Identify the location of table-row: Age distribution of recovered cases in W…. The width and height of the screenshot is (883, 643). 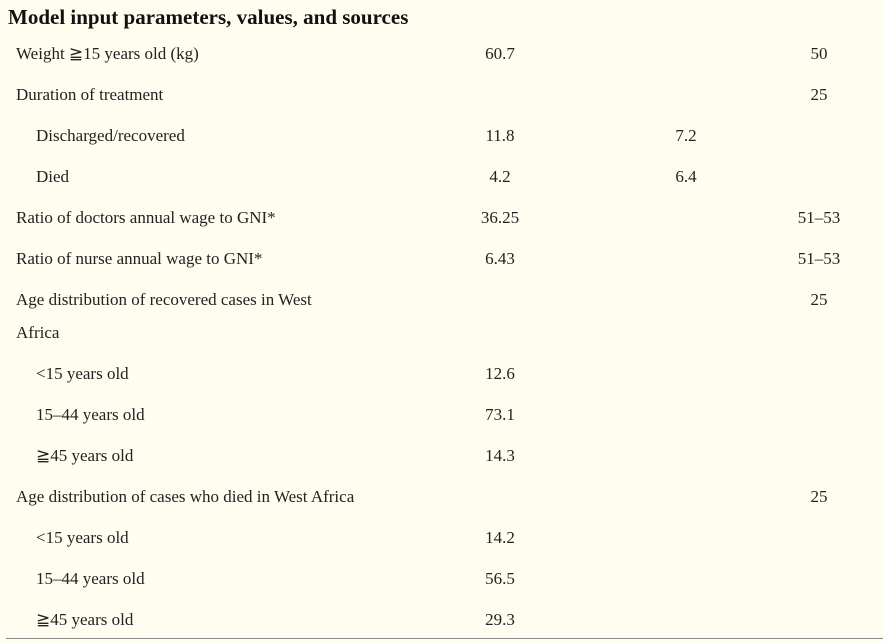
(441, 300).